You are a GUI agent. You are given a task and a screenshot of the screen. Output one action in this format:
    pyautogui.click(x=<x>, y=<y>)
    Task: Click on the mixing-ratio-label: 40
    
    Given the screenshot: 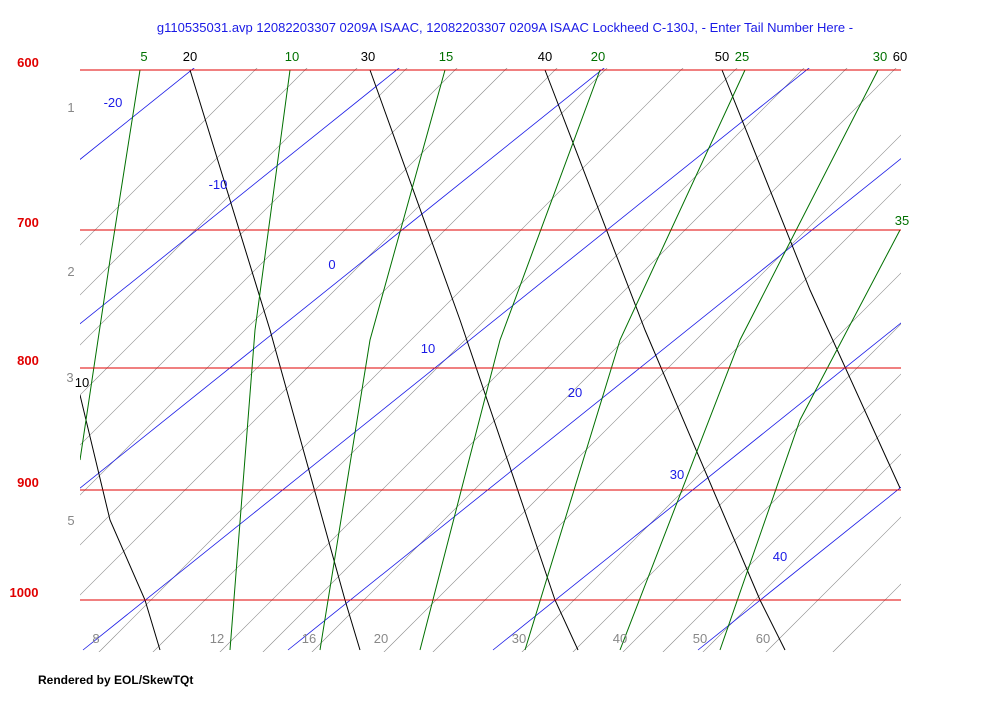 What is the action you would take?
    pyautogui.click(x=620, y=638)
    